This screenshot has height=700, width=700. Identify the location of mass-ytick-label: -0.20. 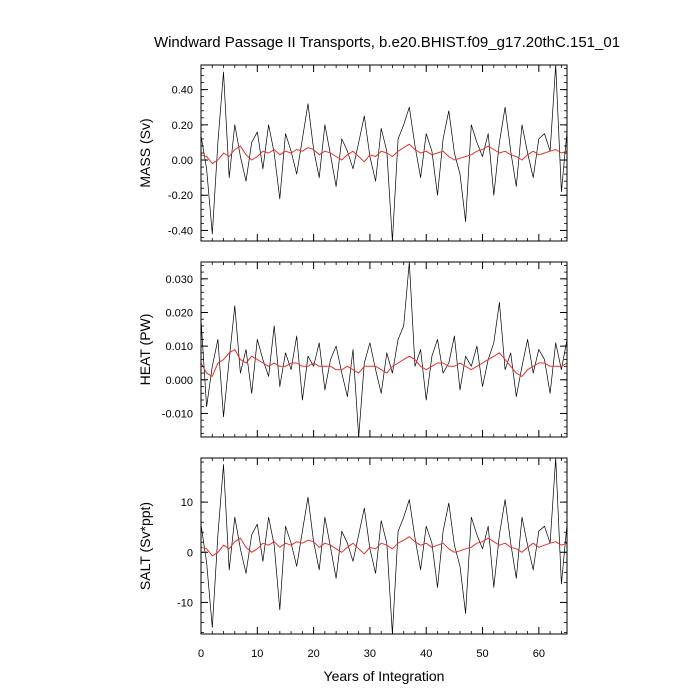
(180, 196).